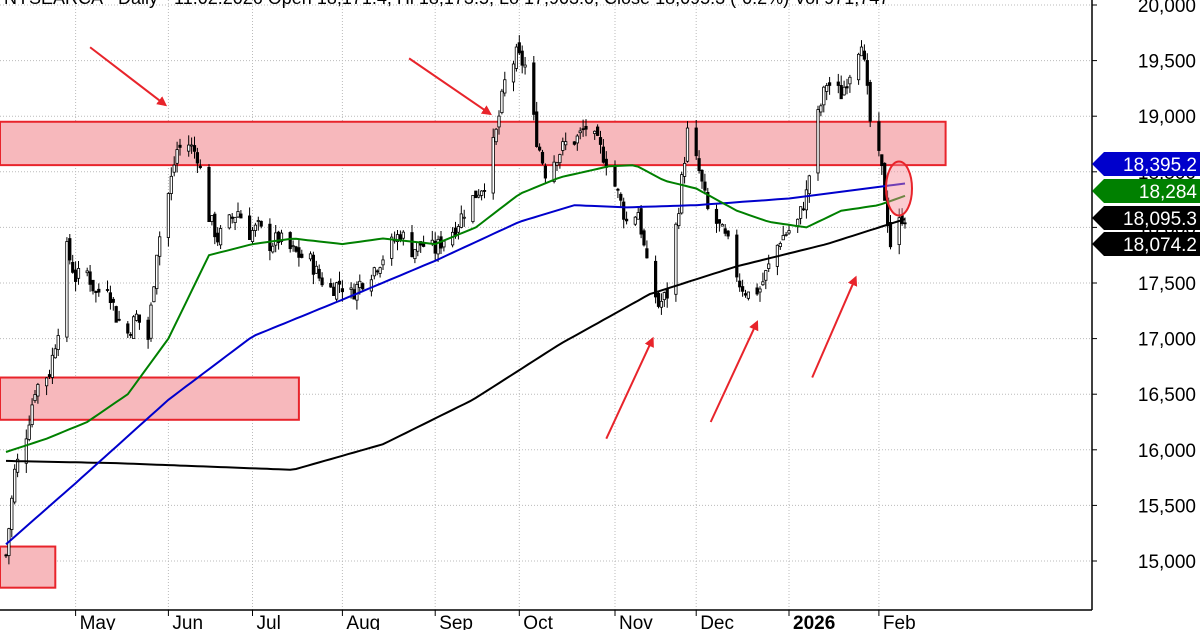  Describe the element at coordinates (636, 621) in the screenshot. I see `x-tick-label: Nov` at that location.